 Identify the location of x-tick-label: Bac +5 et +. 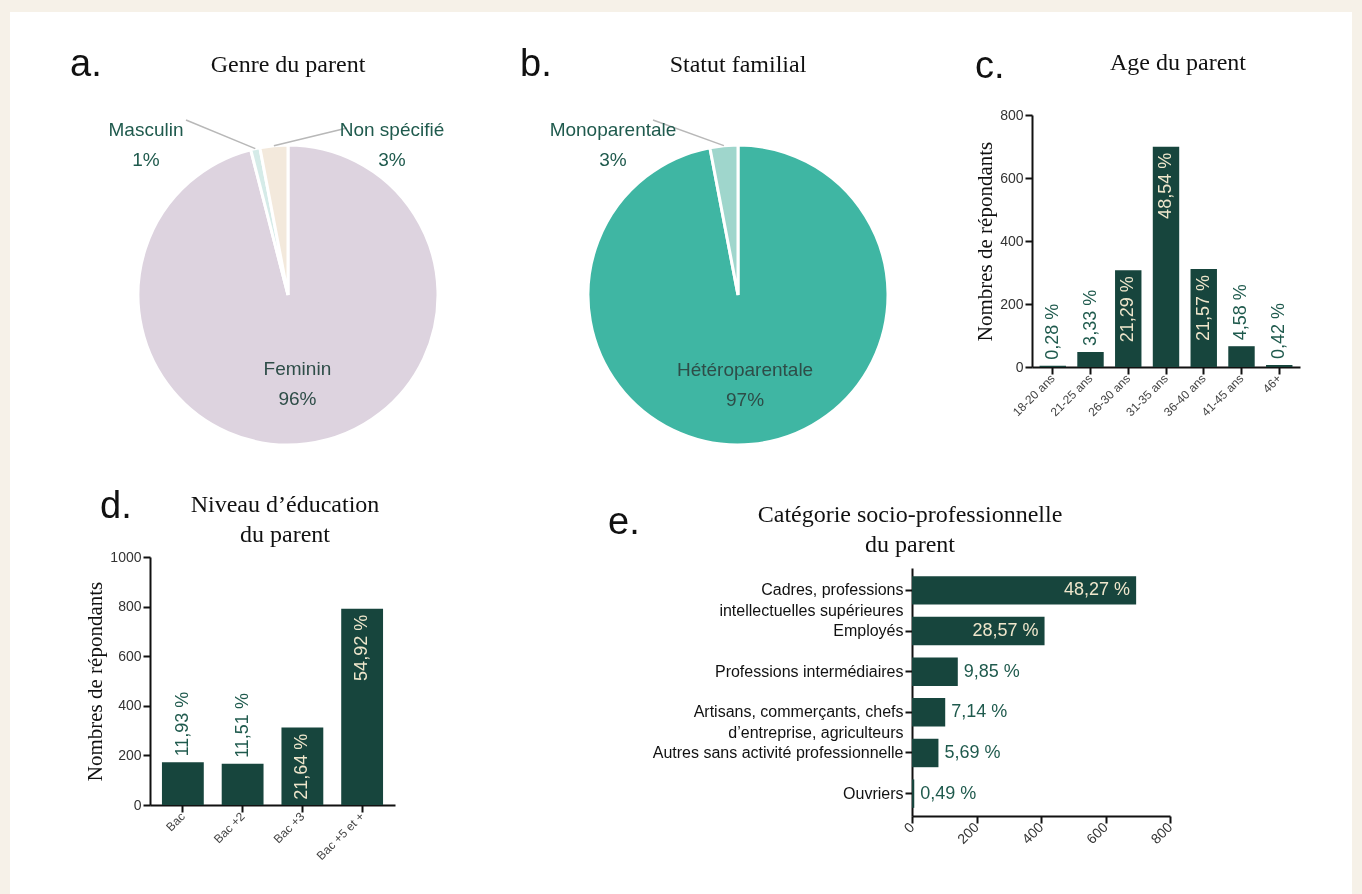
(340, 836).